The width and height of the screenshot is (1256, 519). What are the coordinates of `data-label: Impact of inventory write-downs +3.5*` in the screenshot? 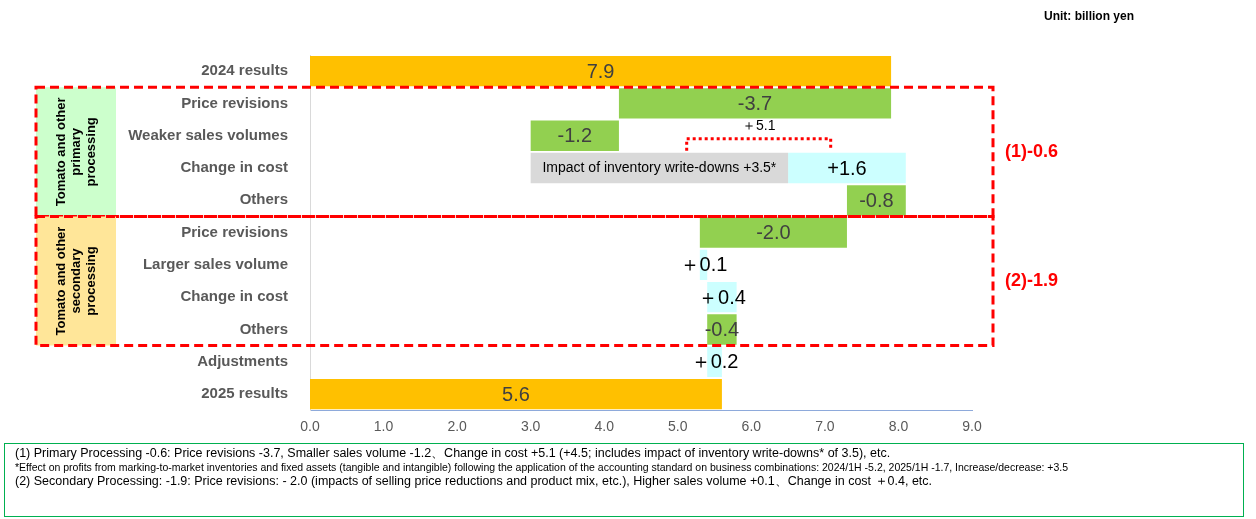 It's located at (659, 166).